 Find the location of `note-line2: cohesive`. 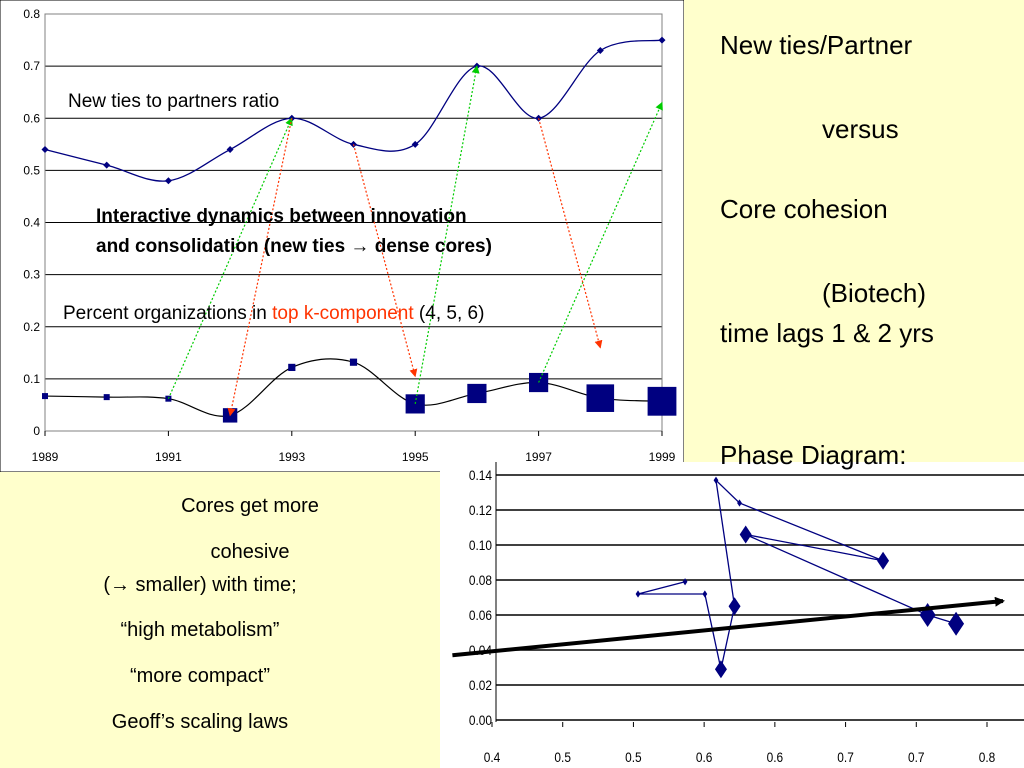

note-line2: cohesive is located at coordinates (250, 552).